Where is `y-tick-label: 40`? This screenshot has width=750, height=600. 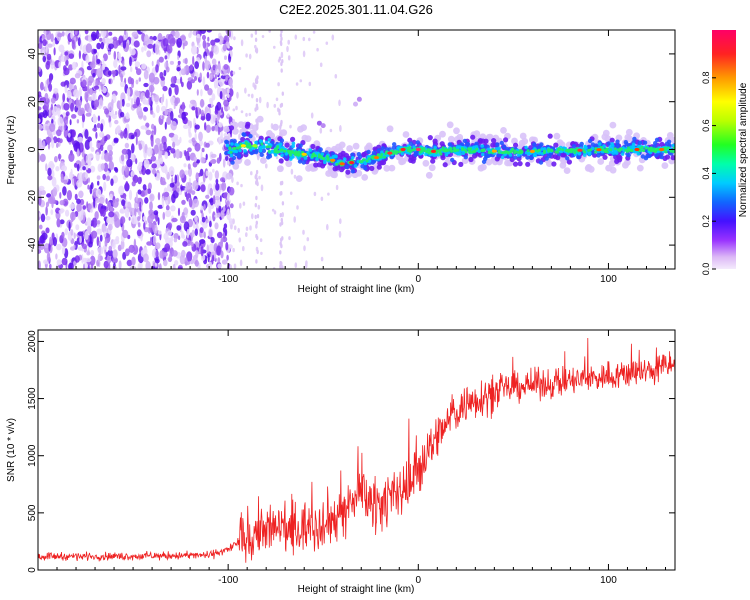
y-tick-label: 40 is located at coordinates (32, 54).